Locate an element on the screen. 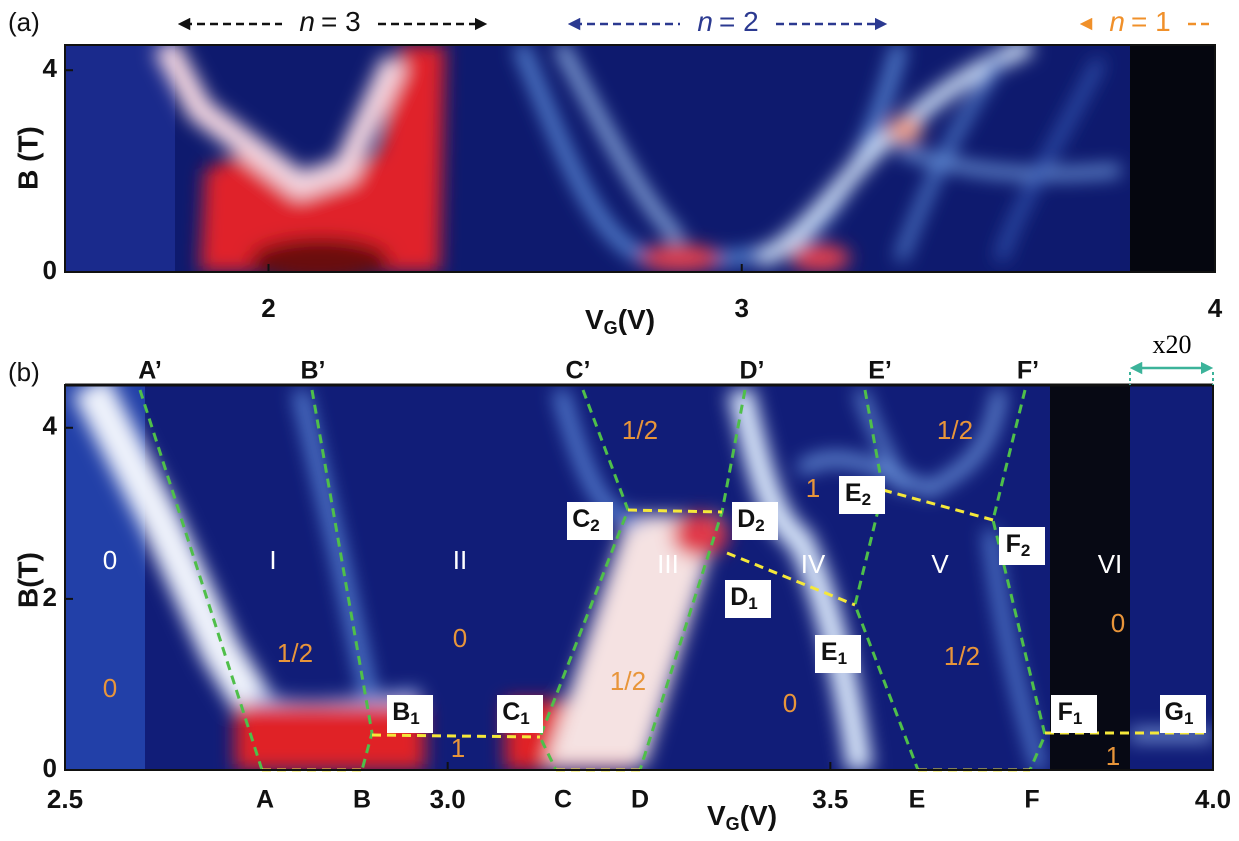 The width and height of the screenshot is (1239, 841). point-label: G1 is located at coordinates (1179, 713).